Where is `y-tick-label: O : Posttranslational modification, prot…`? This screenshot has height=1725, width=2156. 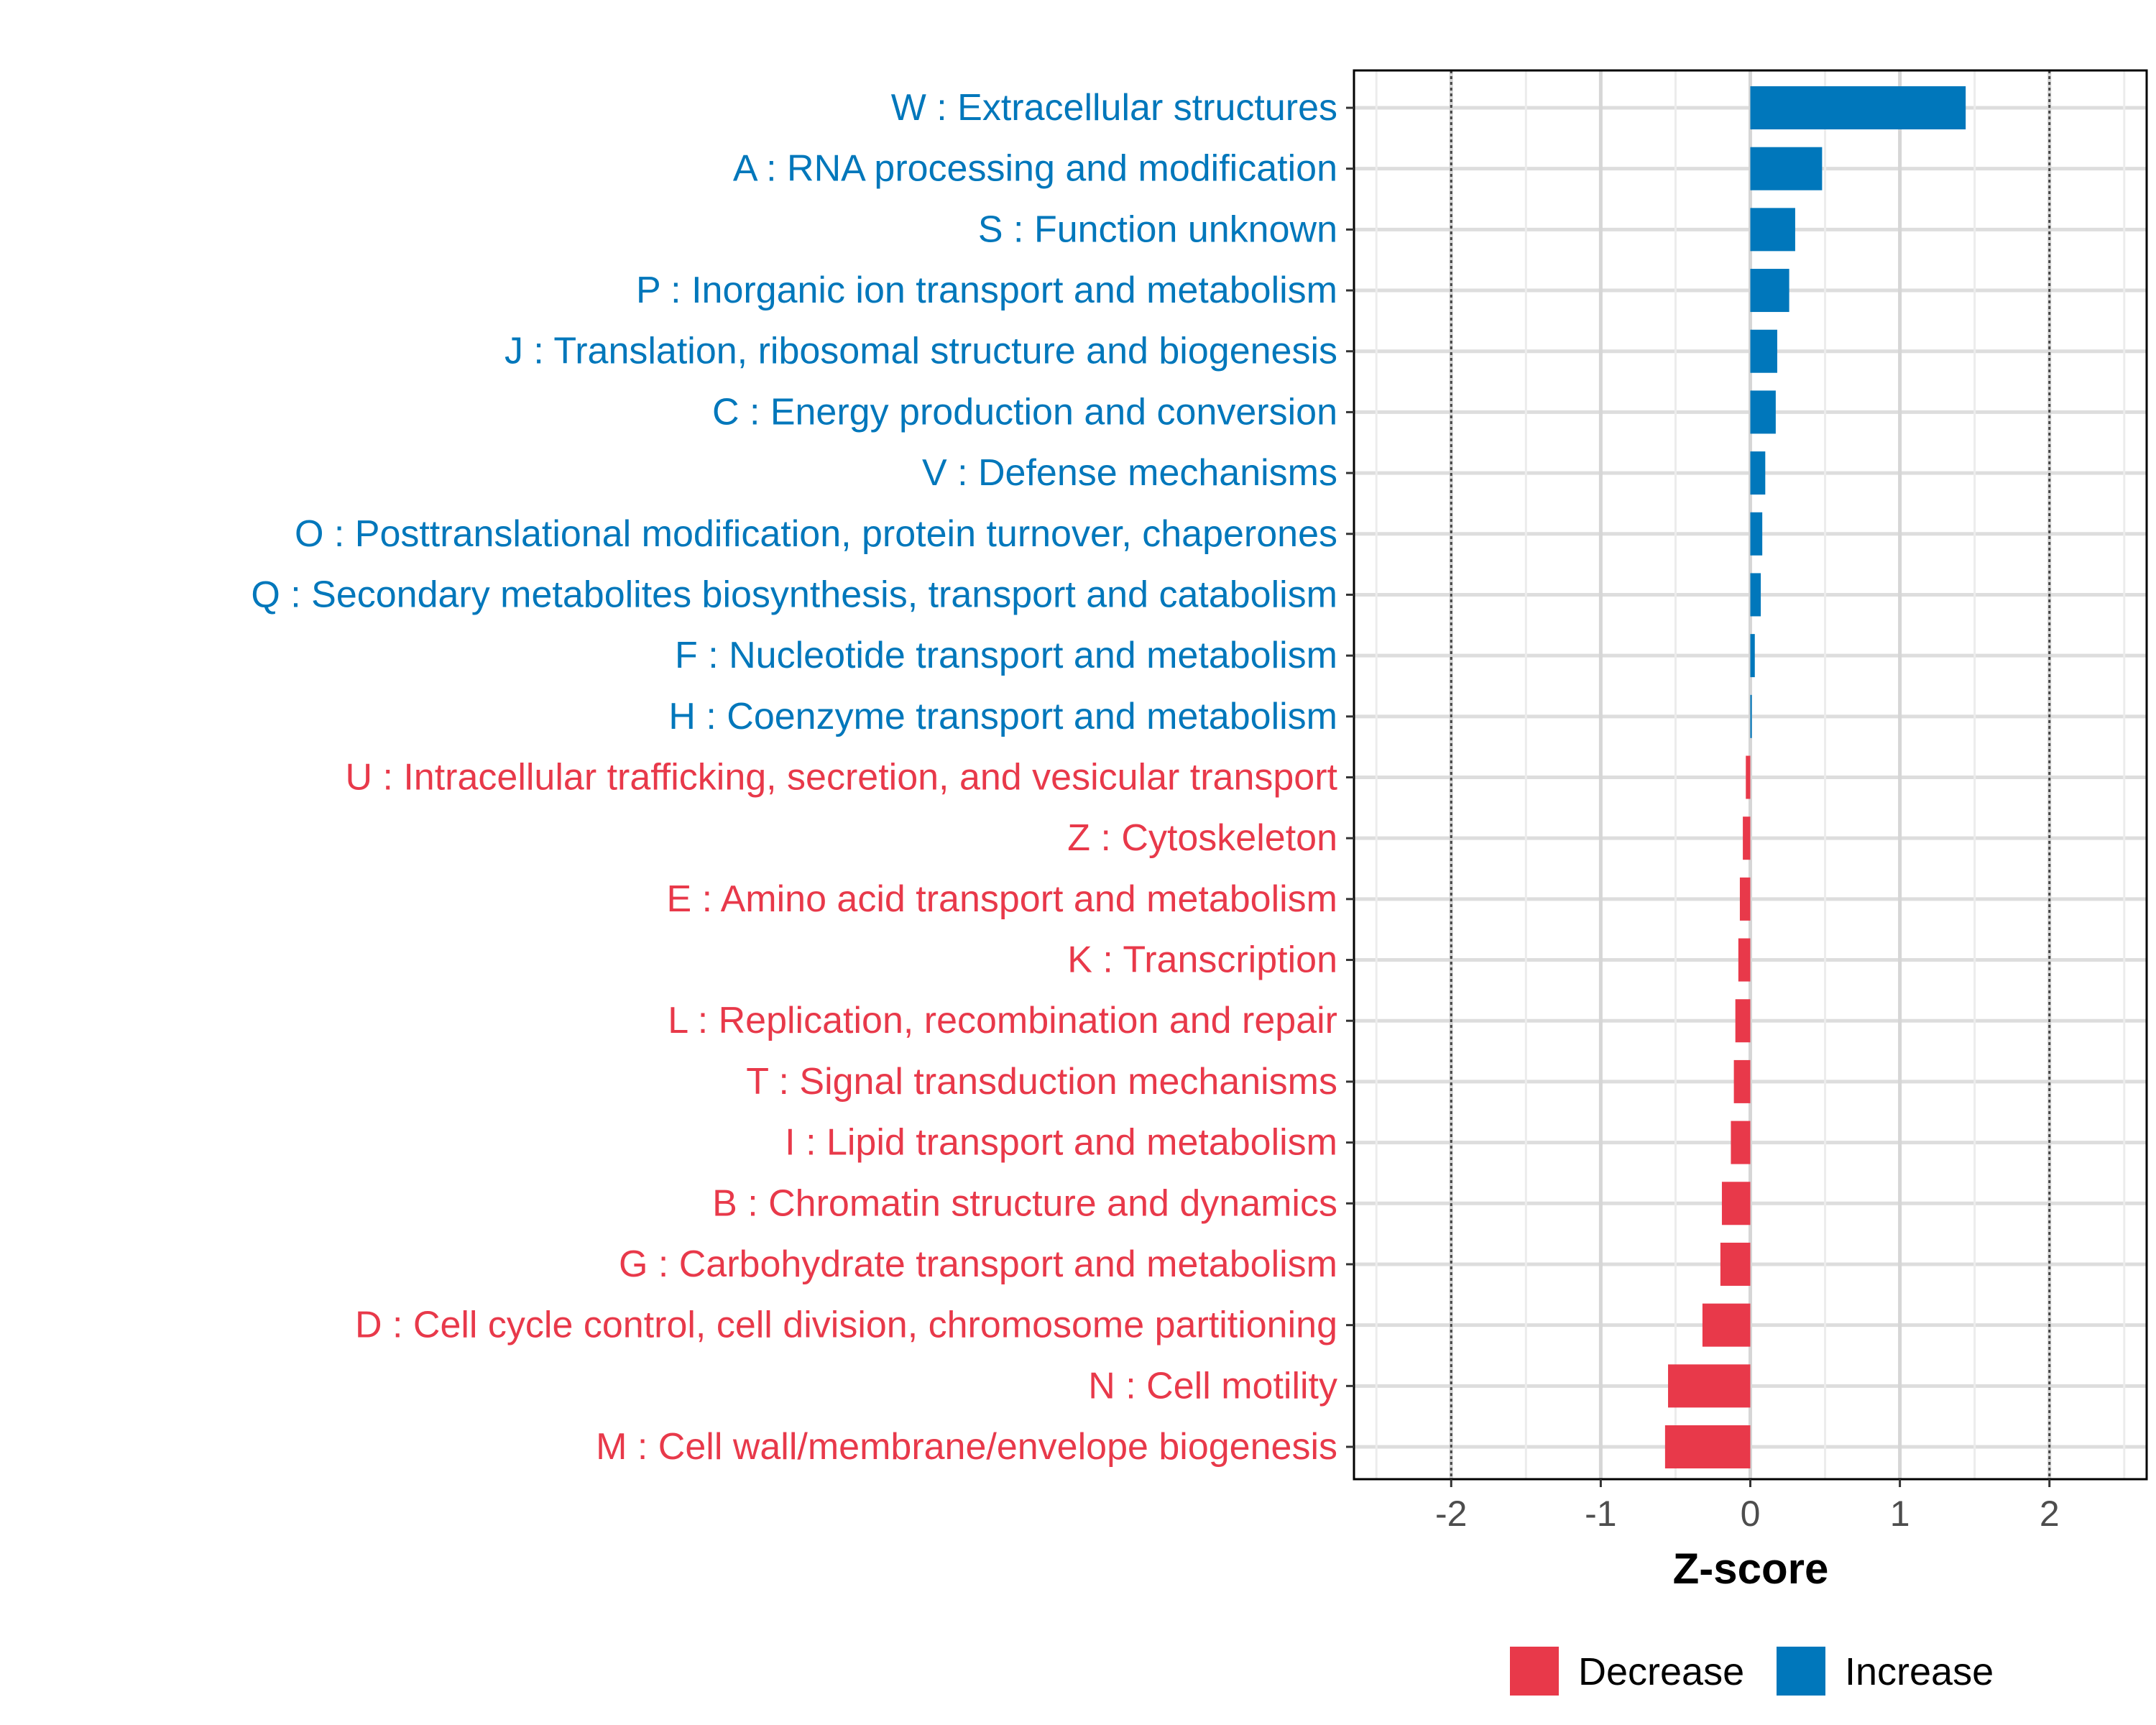 y-tick-label: O : Posttranslational modification, prot… is located at coordinates (816, 534).